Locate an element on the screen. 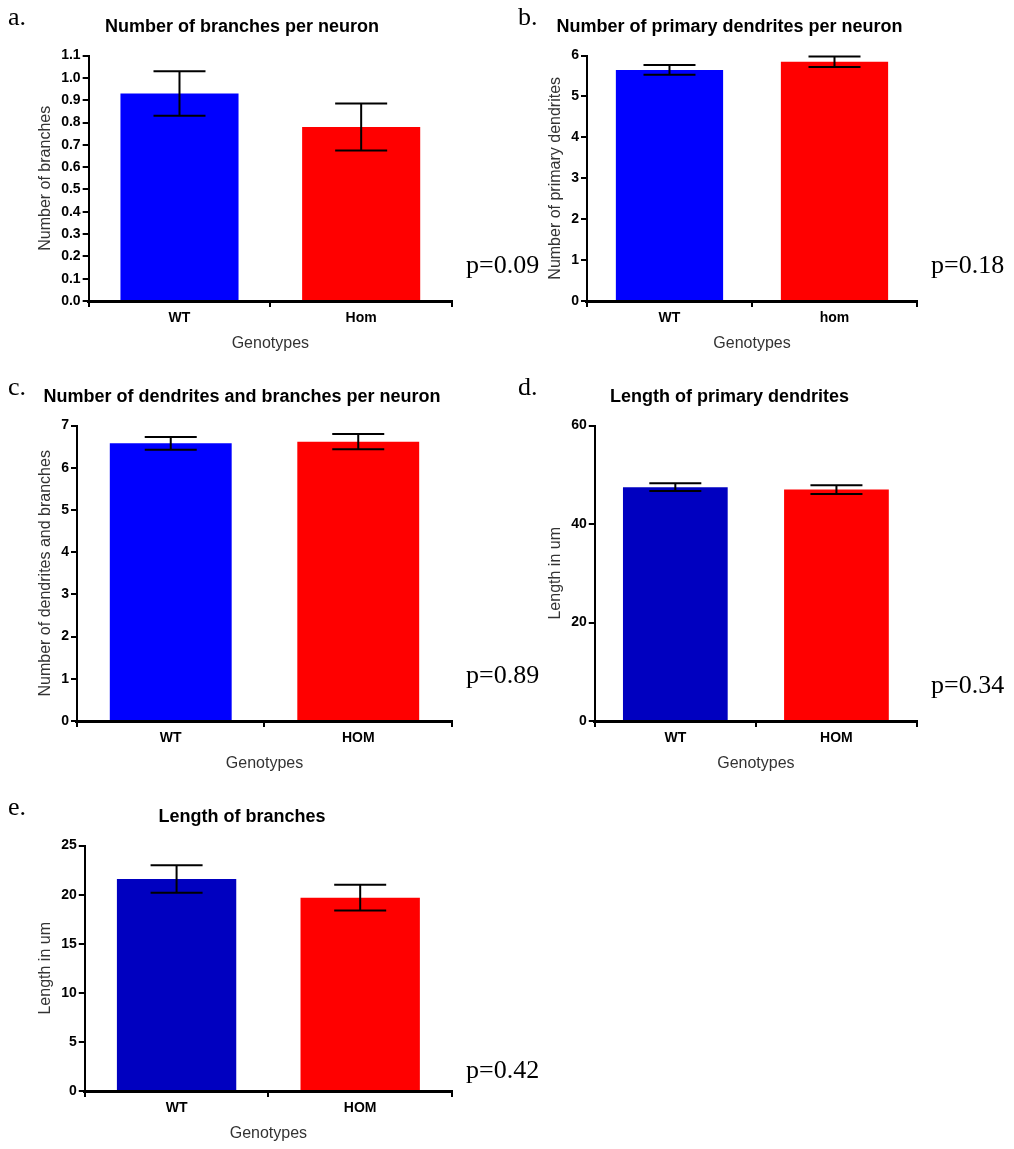 The image size is (1014, 1149). y-tick-label: 25 is located at coordinates (69, 844).